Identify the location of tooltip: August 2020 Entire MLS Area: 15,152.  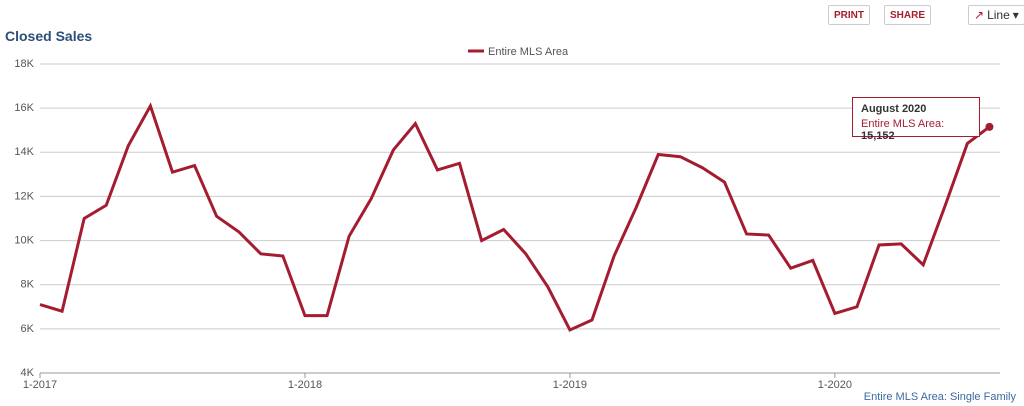
(916, 119).